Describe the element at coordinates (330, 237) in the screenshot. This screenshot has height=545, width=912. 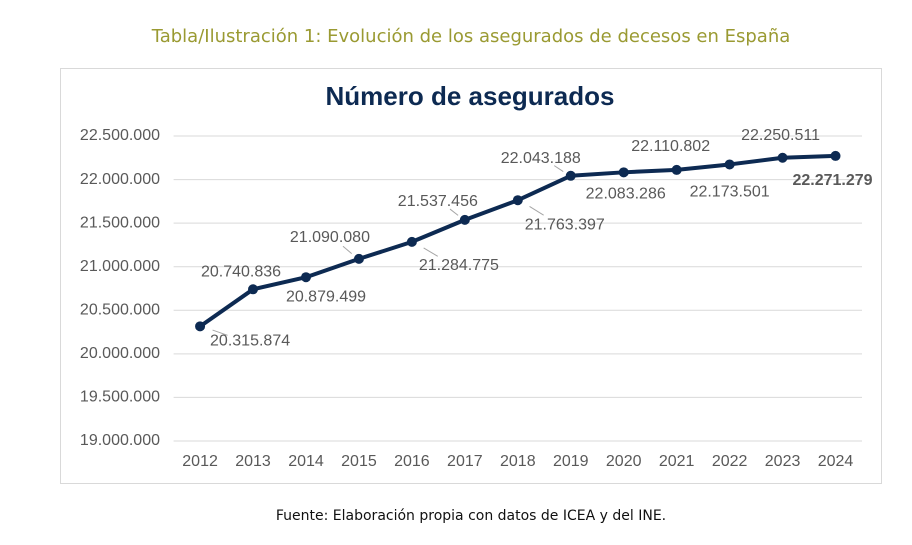
I see `data-label: 21.090.080` at that location.